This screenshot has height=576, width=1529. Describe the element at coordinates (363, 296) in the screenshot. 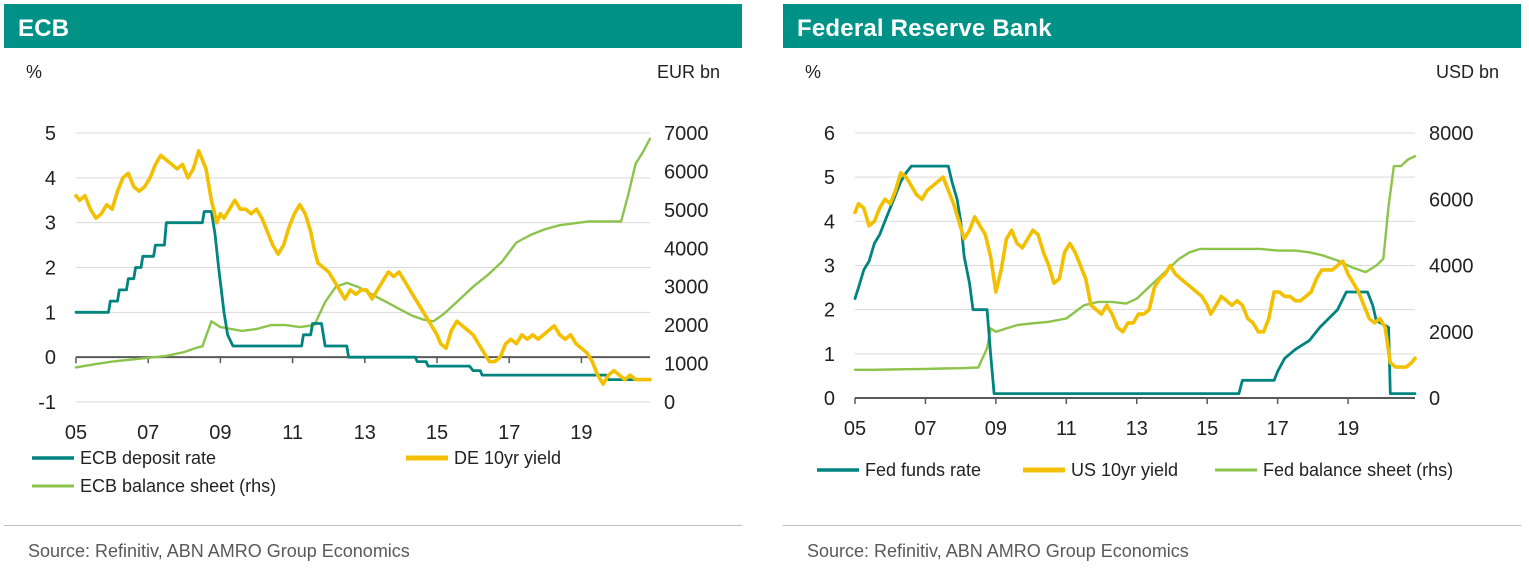

I see `ecb-series-ecb-deposit-rate` at that location.